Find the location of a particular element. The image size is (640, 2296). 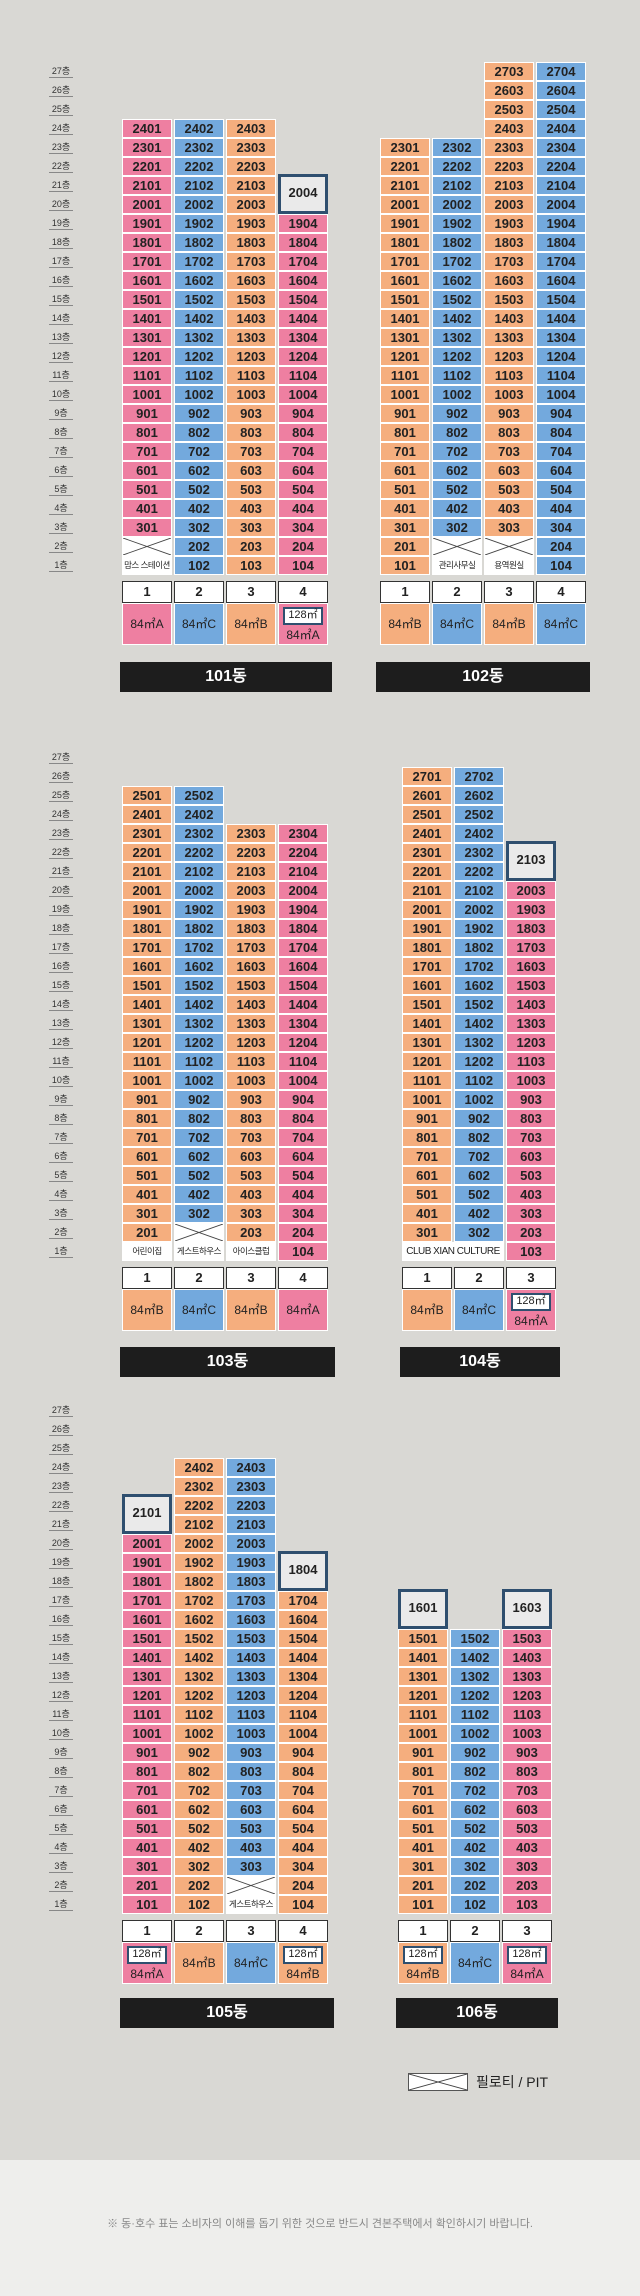

unit-cell: 203 is located at coordinates (531, 1232).